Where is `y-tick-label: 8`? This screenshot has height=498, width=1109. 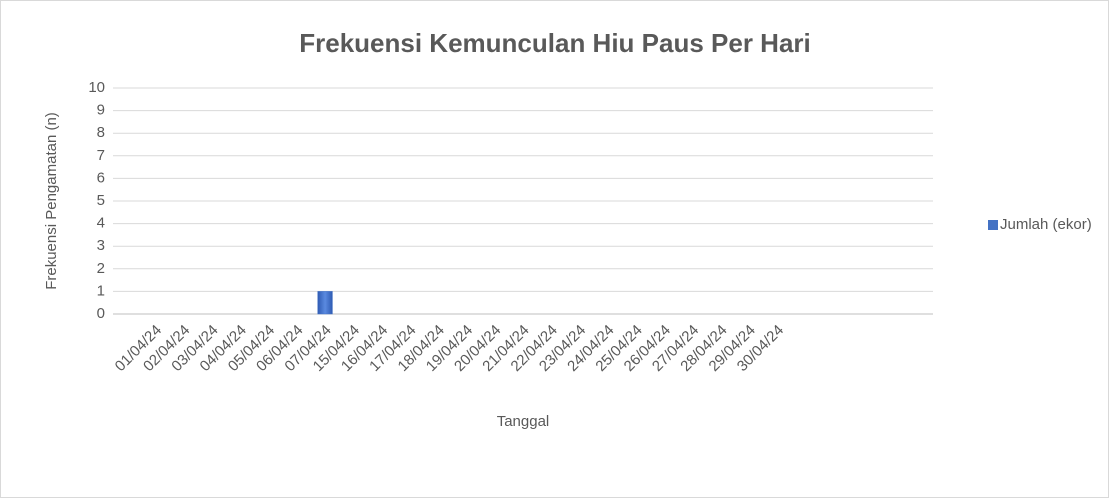
y-tick-label: 8 is located at coordinates (101, 132).